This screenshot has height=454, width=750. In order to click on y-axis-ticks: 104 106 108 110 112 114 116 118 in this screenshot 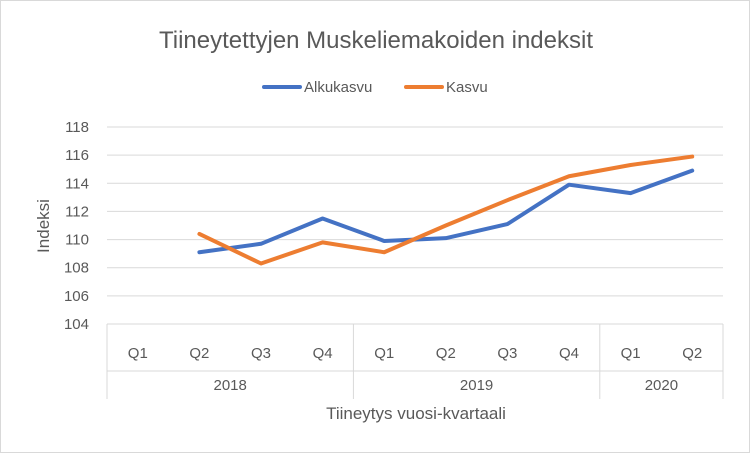, I will do `click(76, 226)`.